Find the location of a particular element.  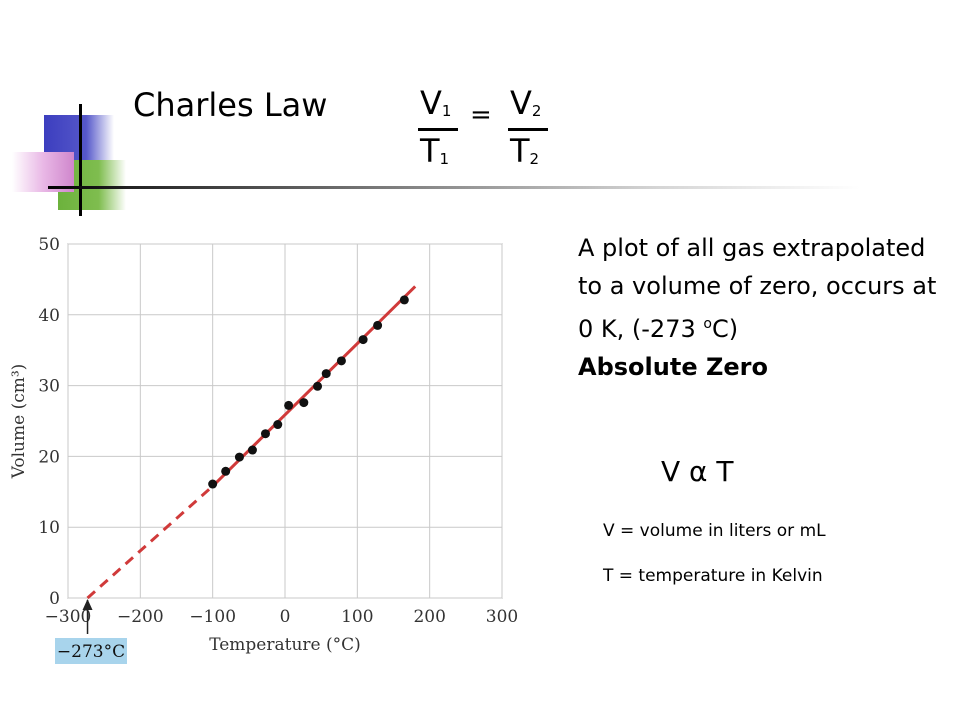

annotation-box is located at coordinates (91, 651).